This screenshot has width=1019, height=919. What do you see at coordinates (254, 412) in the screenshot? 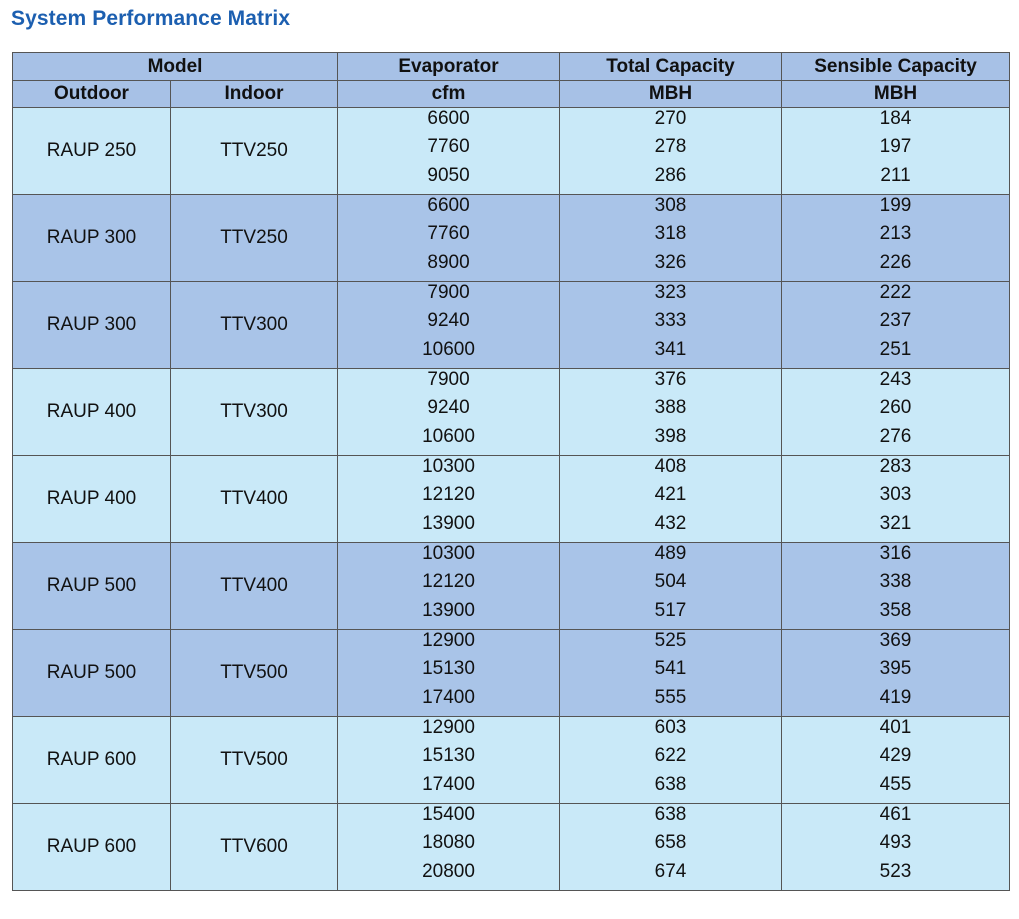
I see `indoor-model-cell: TTV300` at bounding box center [254, 412].